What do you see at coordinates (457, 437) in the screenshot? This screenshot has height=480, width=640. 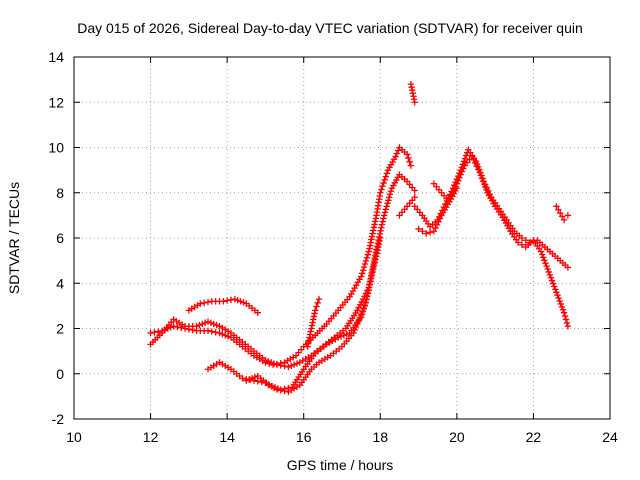 I see `x-tick-label: 20` at bounding box center [457, 437].